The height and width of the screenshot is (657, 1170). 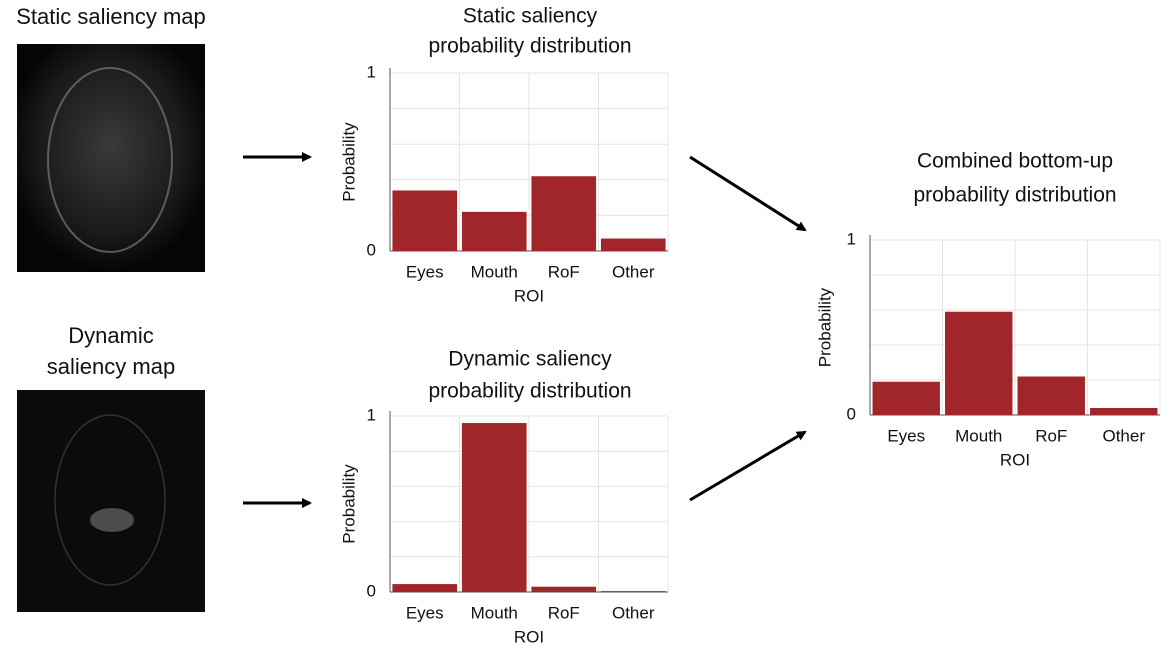 What do you see at coordinates (111, 335) in the screenshot?
I see `image-caption: Dynamic` at bounding box center [111, 335].